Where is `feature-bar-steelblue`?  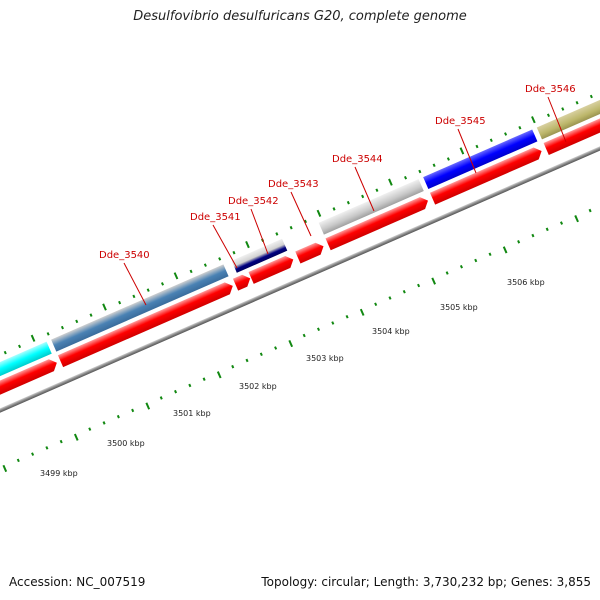 feature-bar-steelblue is located at coordinates (140, 308).